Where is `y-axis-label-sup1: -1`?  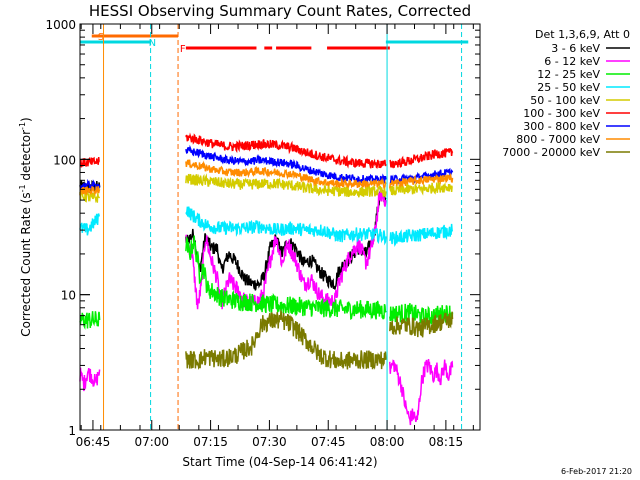 y-axis-label-sup1: -1 is located at coordinates (22, 188).